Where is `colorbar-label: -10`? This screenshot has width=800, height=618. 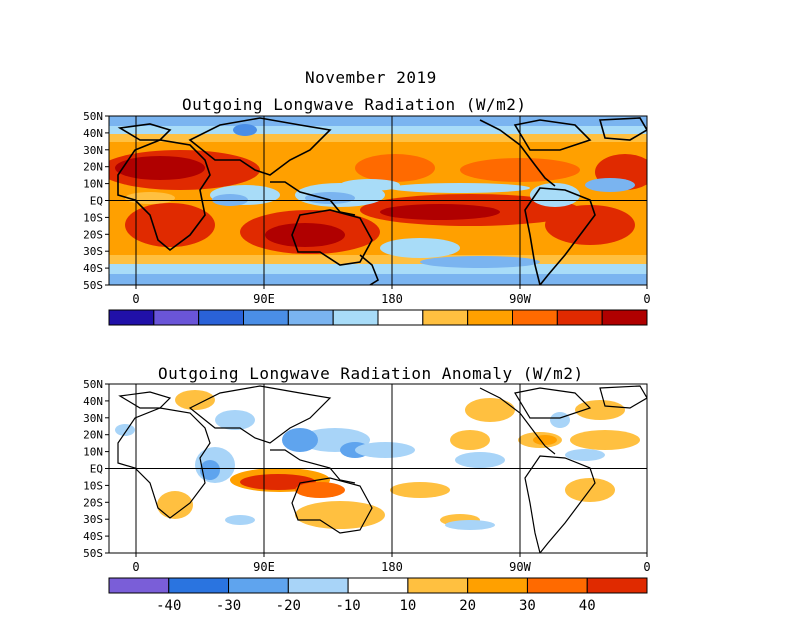
colorbar-label: -10 is located at coordinates (347, 606).